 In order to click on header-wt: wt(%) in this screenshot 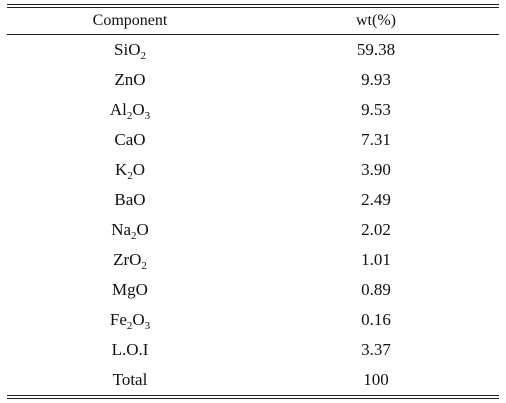, I will do `click(376, 20)`.